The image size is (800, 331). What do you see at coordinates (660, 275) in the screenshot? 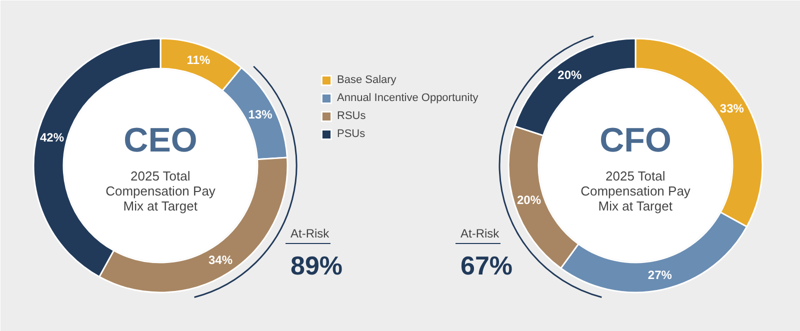
I see `data-label: 27%` at bounding box center [660, 275].